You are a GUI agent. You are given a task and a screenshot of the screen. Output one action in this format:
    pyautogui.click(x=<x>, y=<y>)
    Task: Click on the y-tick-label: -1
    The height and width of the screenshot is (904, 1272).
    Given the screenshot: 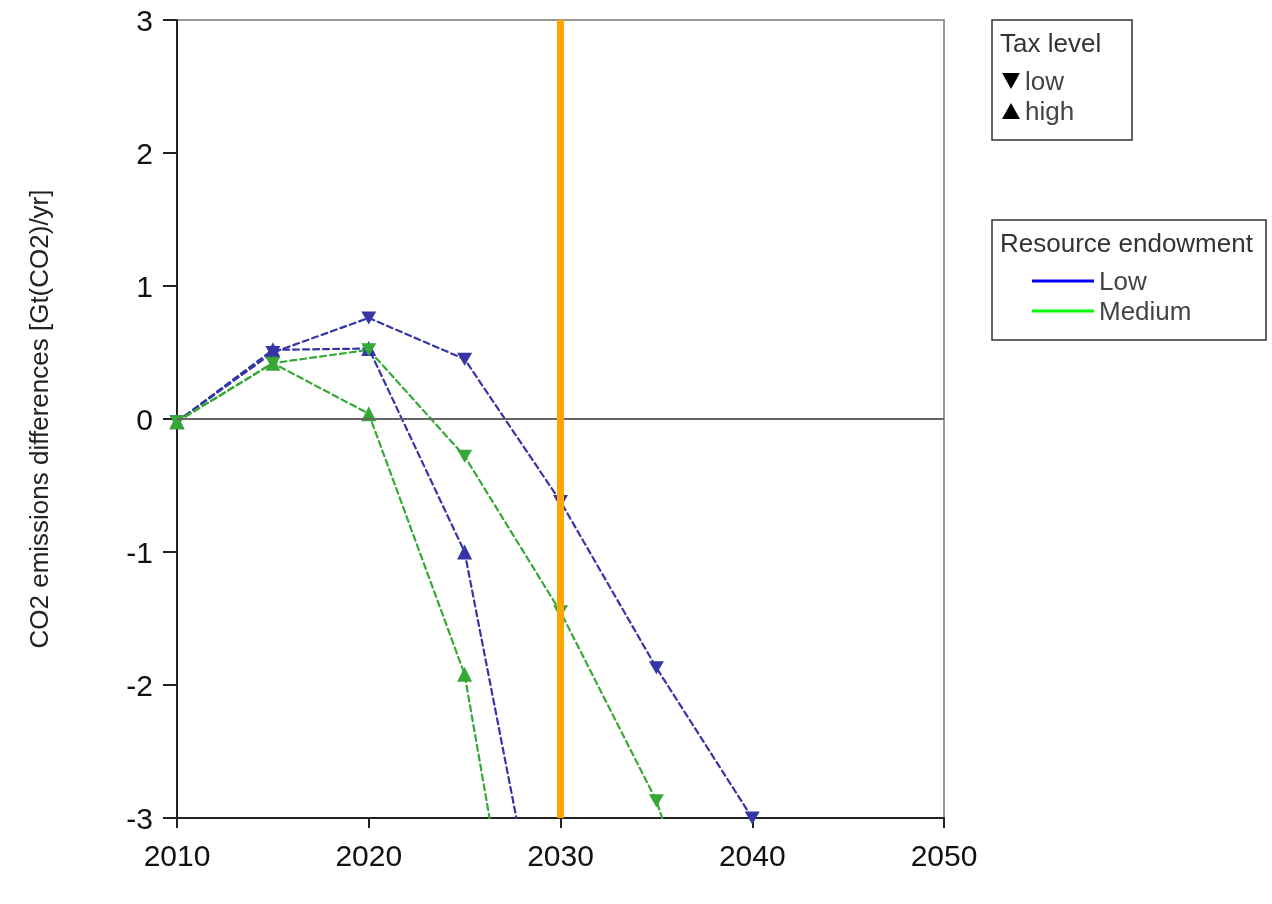 What is the action you would take?
    pyautogui.click(x=139, y=552)
    